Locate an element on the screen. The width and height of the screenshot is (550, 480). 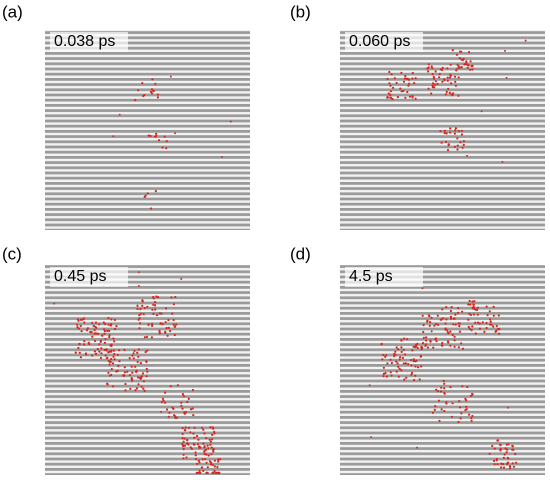
panel-label: (c) is located at coordinates (12, 253).